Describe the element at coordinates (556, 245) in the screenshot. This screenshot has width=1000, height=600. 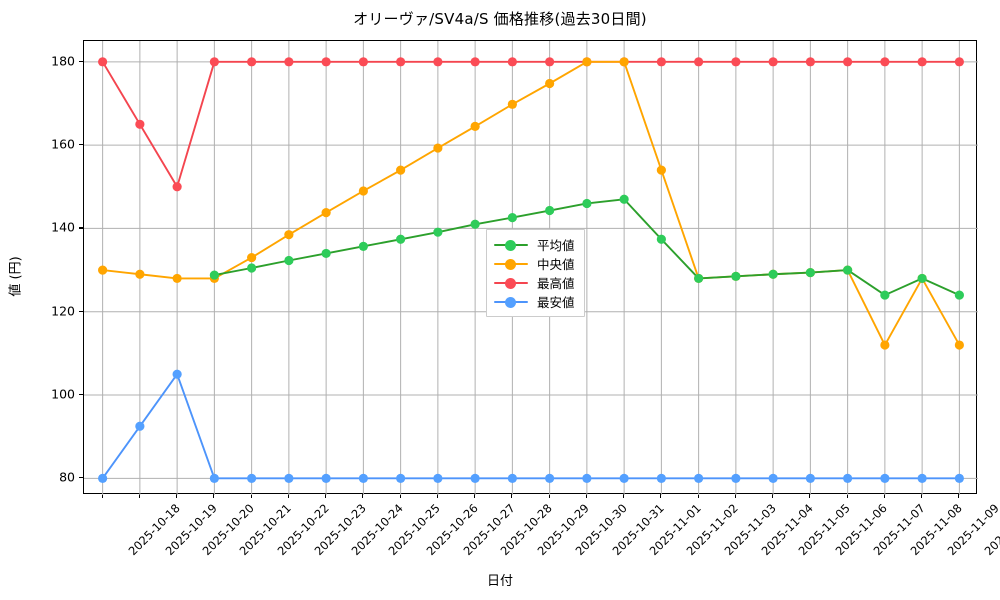
I see `legend-item-label: 平均値` at that location.